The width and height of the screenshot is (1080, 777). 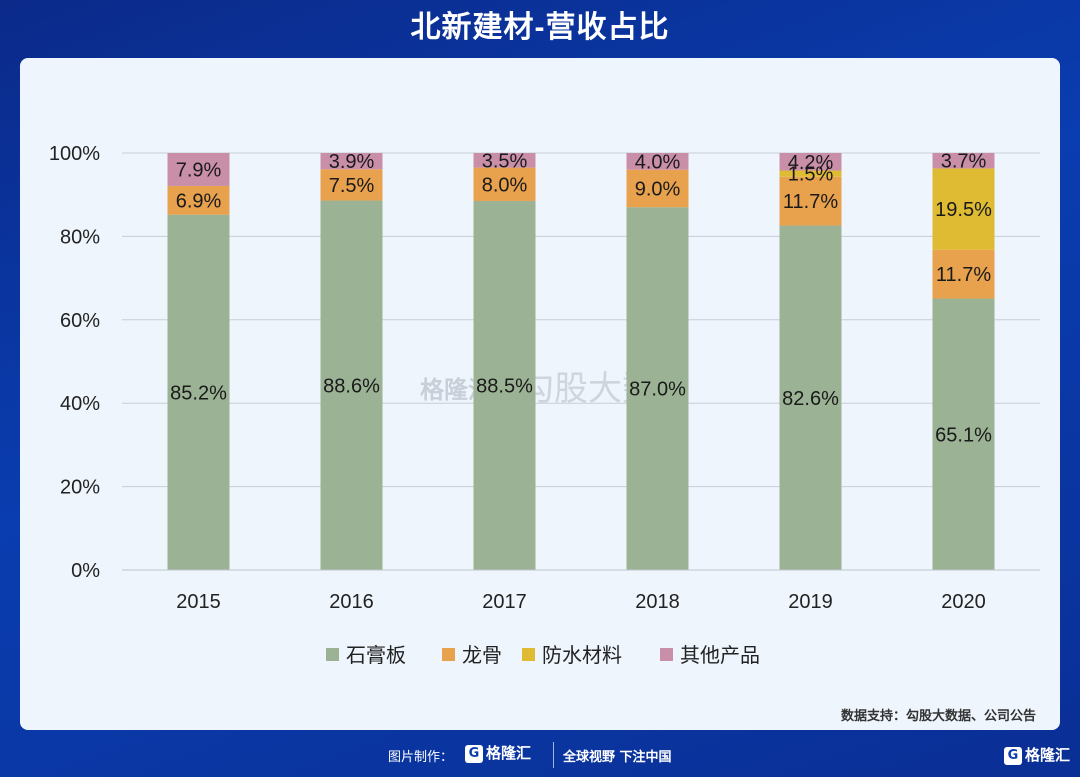 I want to click on corner-logo-text: 格隆汇, so click(x=1047, y=755).